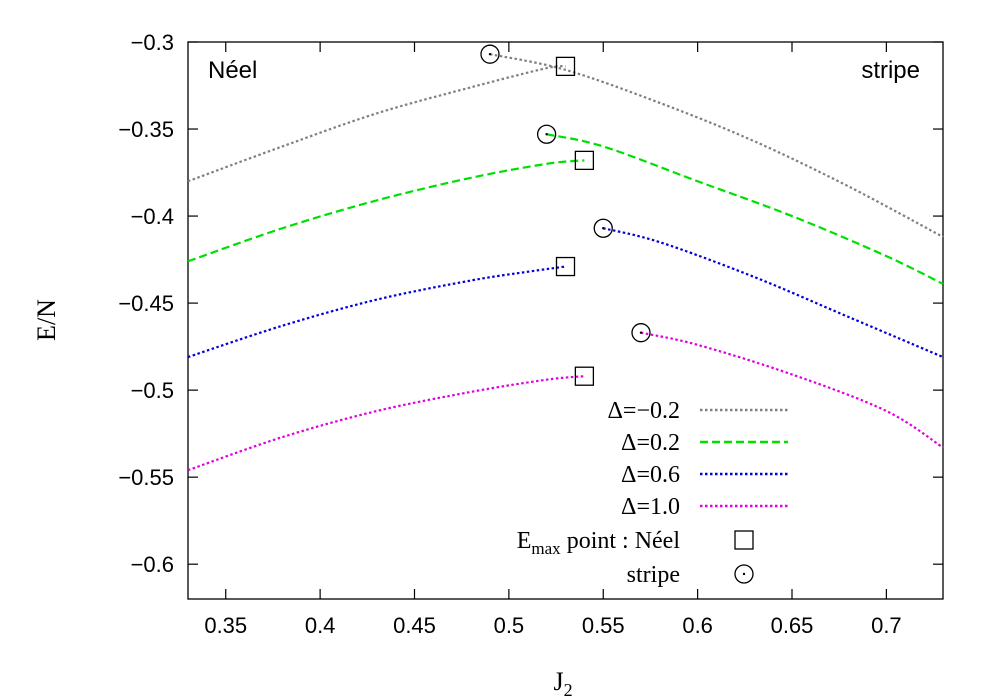 Image resolution: width=1000 pixels, height=700 pixels. Describe the element at coordinates (320, 625) in the screenshot. I see `x-tick-label: 0.4` at that location.